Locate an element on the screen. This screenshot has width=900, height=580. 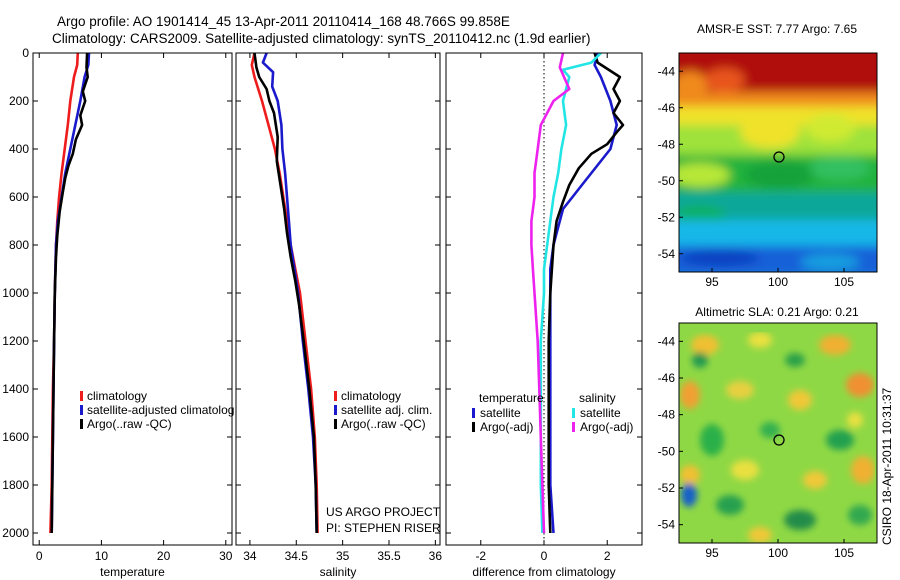
x-tick-label: 35.5 is located at coordinates (389, 556).